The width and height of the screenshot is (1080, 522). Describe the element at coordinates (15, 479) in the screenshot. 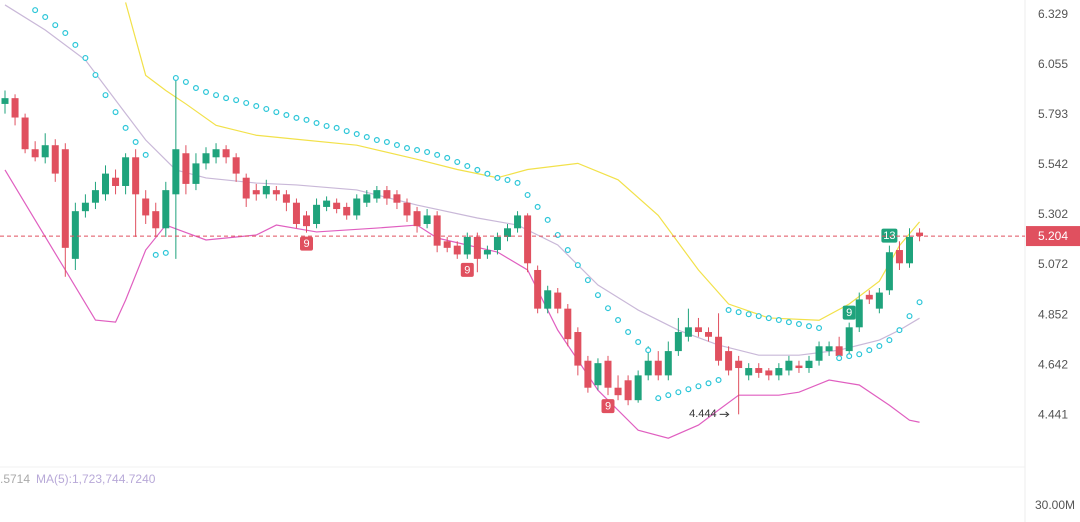

I see `volume-value: .5714` at that location.